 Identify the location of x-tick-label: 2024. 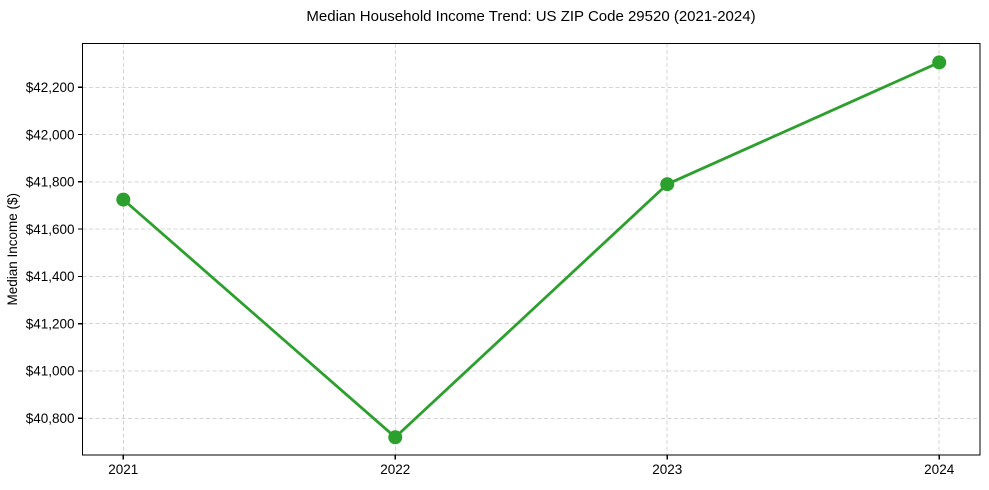
(939, 469).